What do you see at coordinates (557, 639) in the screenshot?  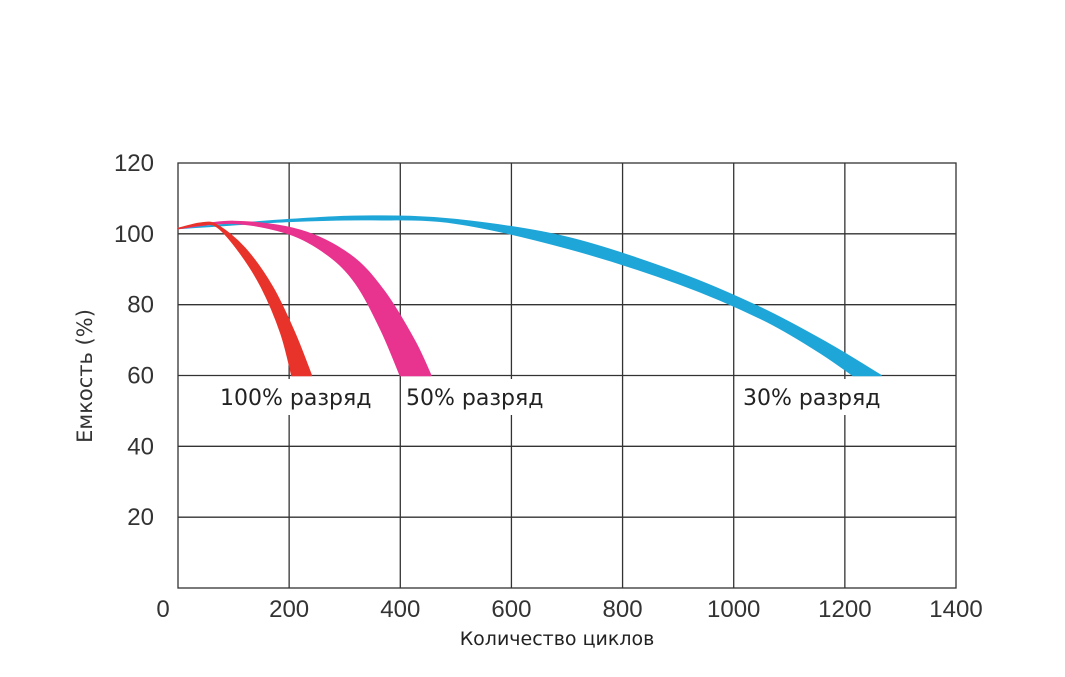 I see `x-axis-label: Количество циклов` at bounding box center [557, 639].